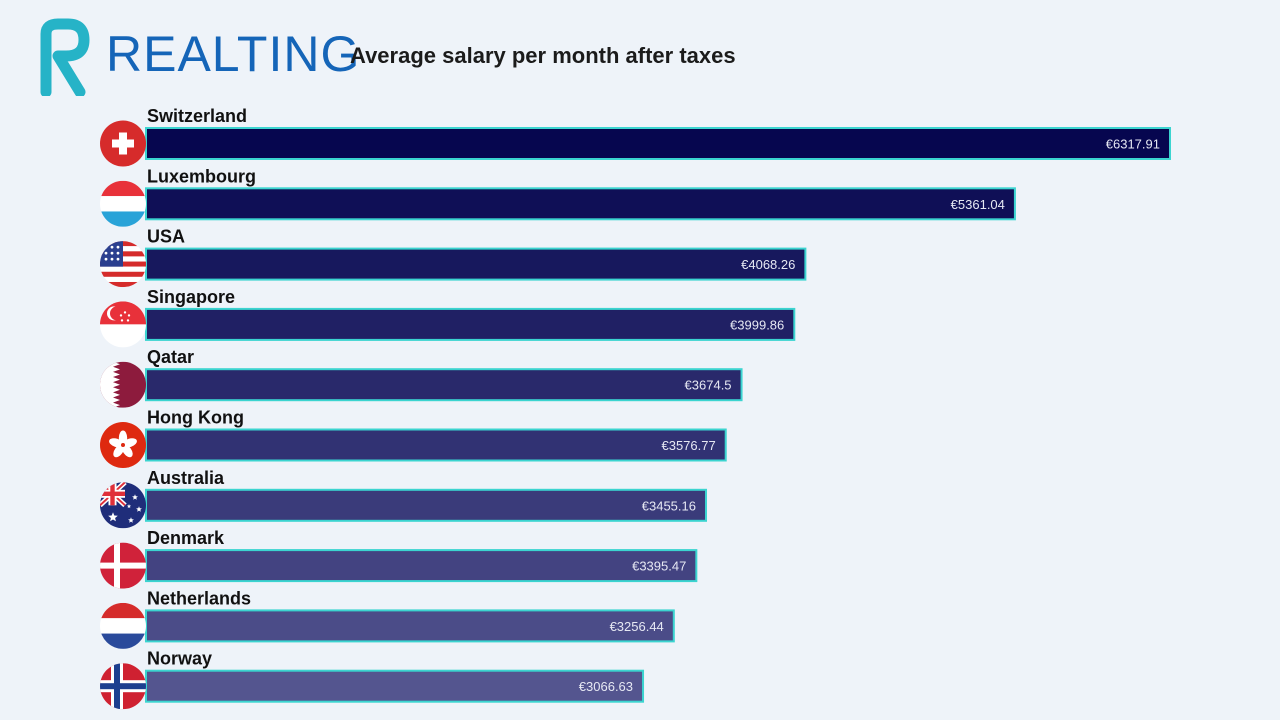  I want to click on denmark-flag-icon, so click(123, 565).